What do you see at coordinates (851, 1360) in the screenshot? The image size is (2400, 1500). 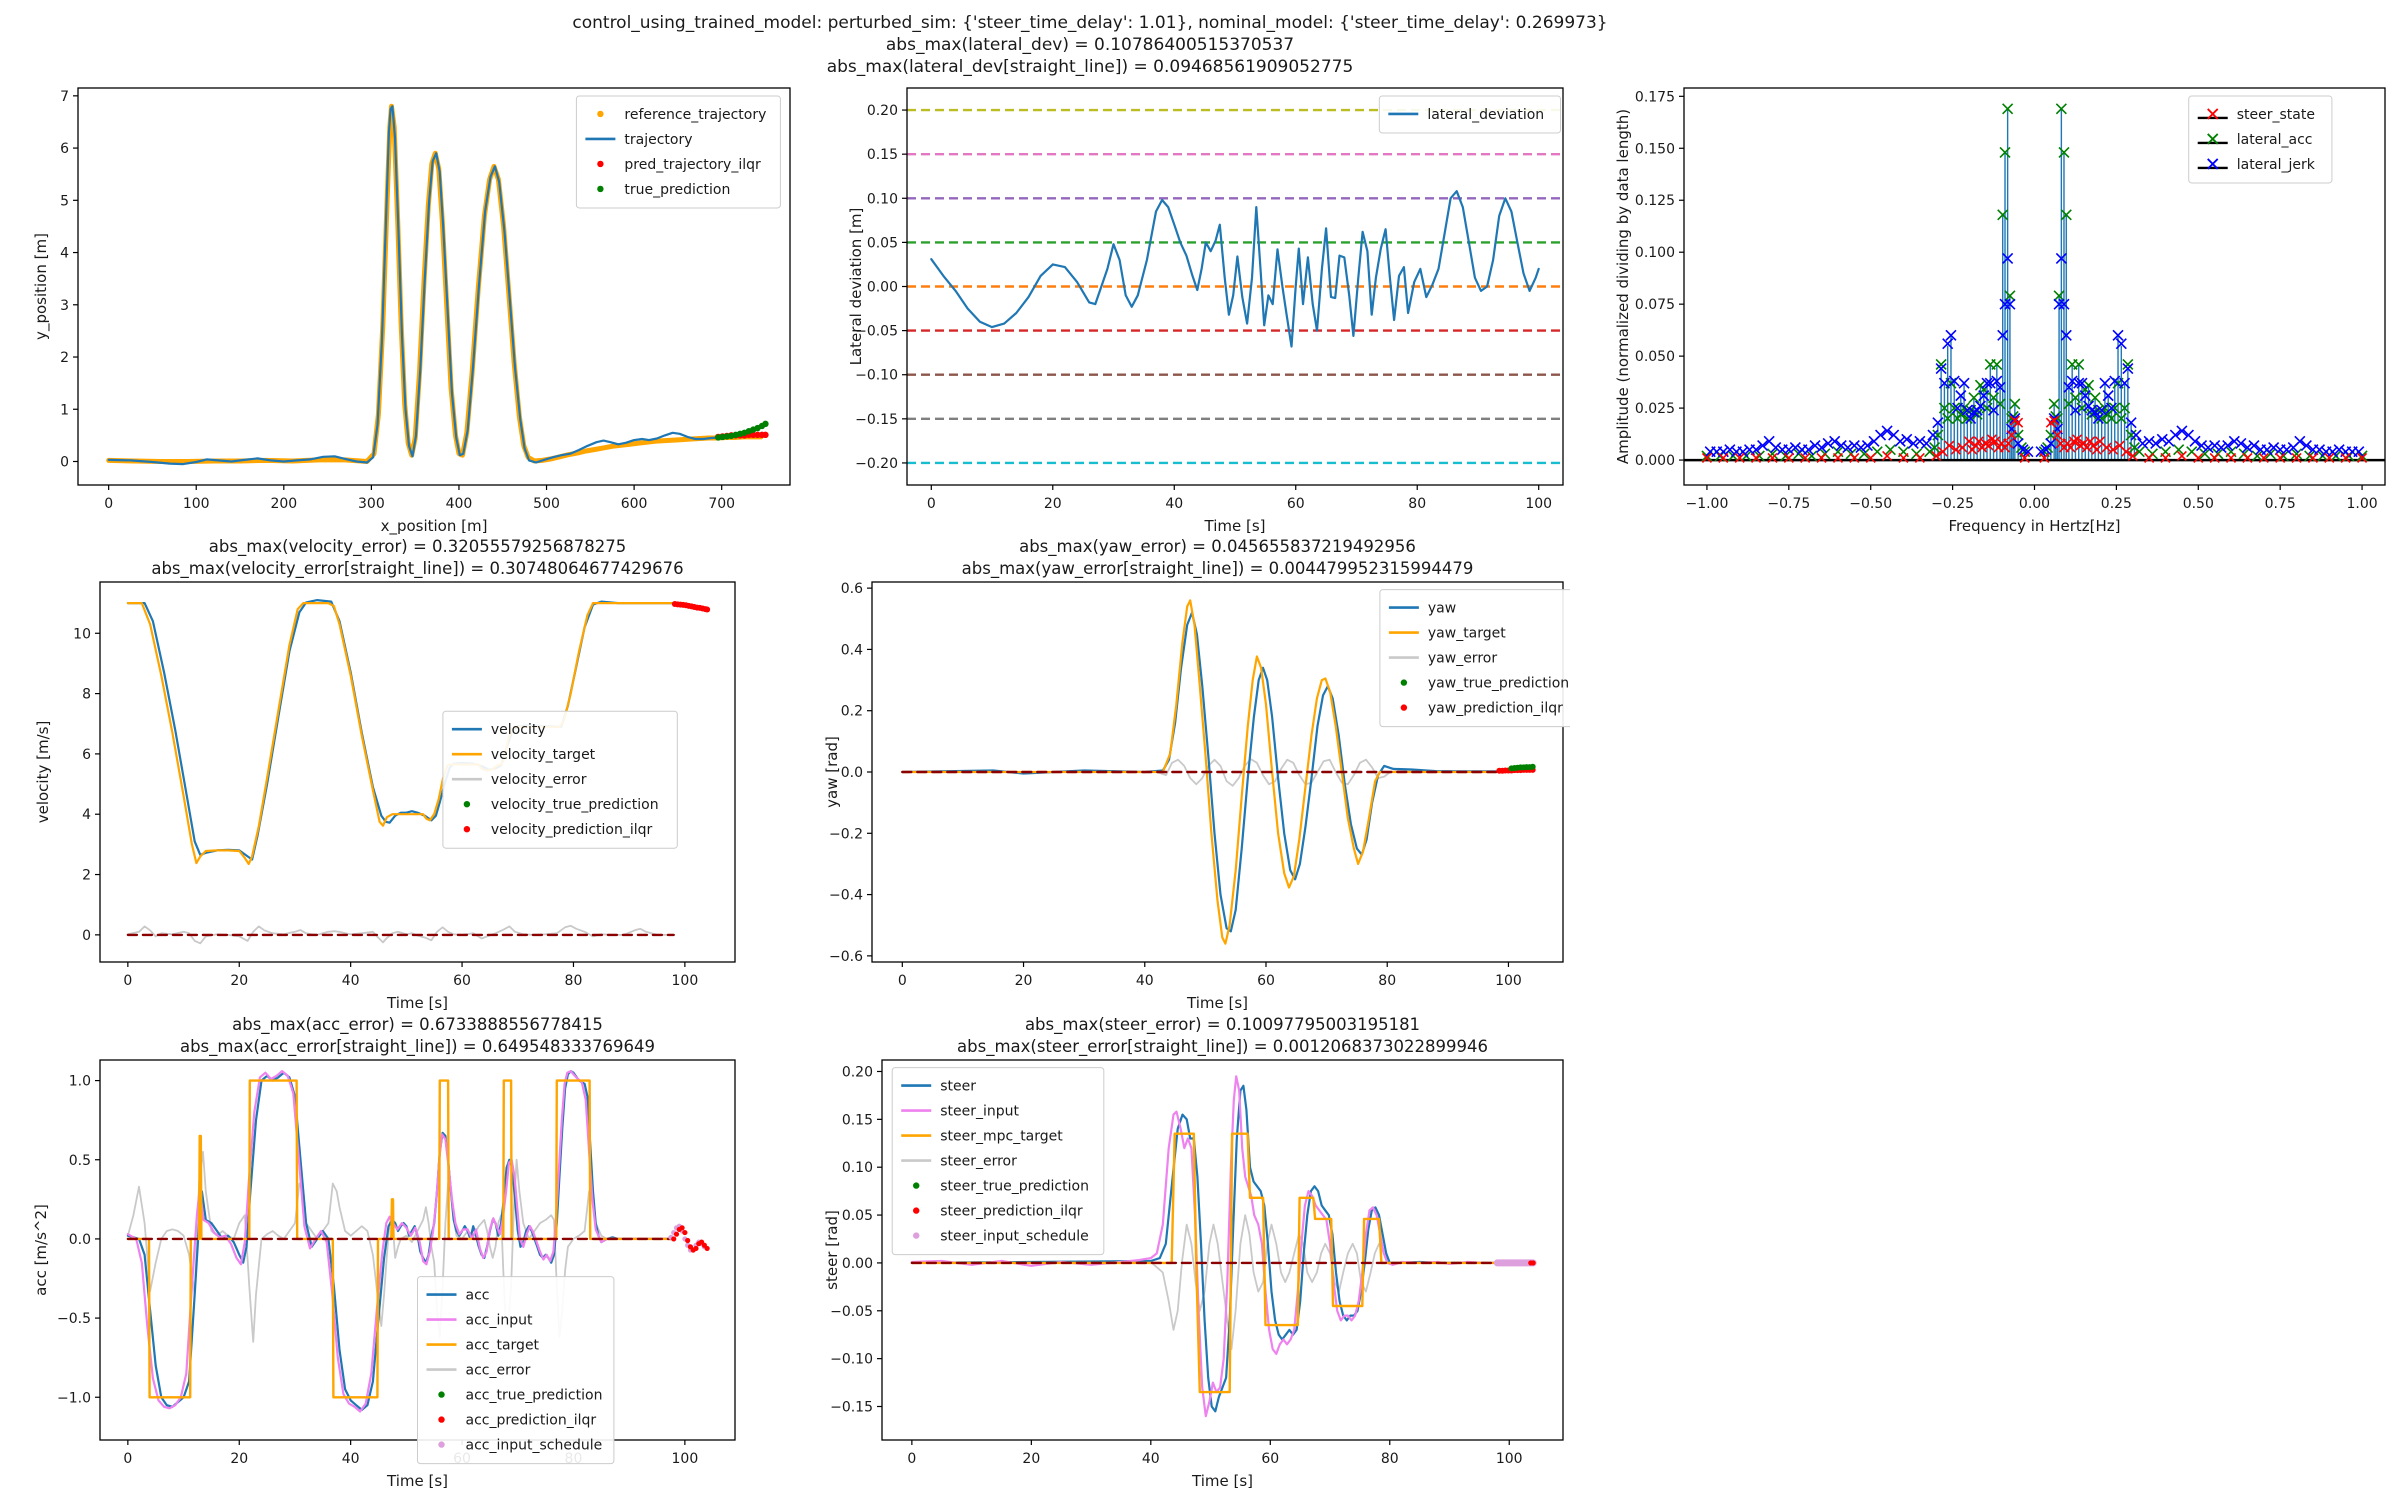 I see `svg-text: −0.10` at bounding box center [851, 1360].